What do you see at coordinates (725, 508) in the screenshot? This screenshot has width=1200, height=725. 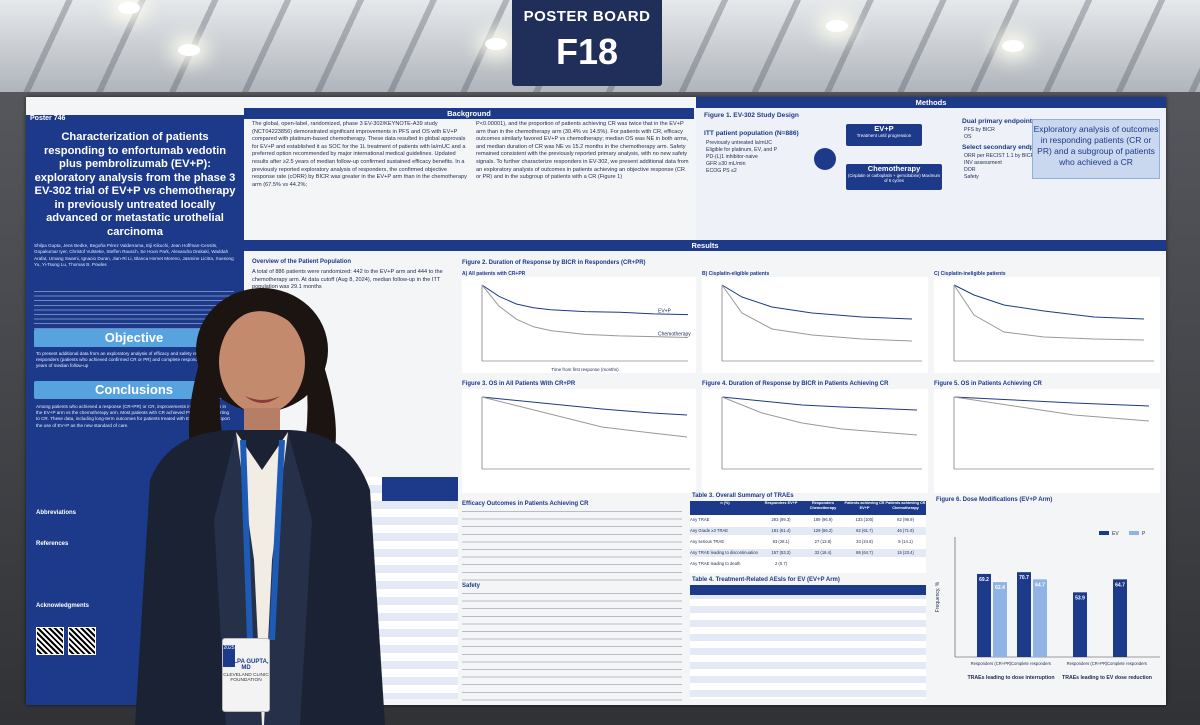 I see `table3-header-cell: n (%)` at bounding box center [725, 508].